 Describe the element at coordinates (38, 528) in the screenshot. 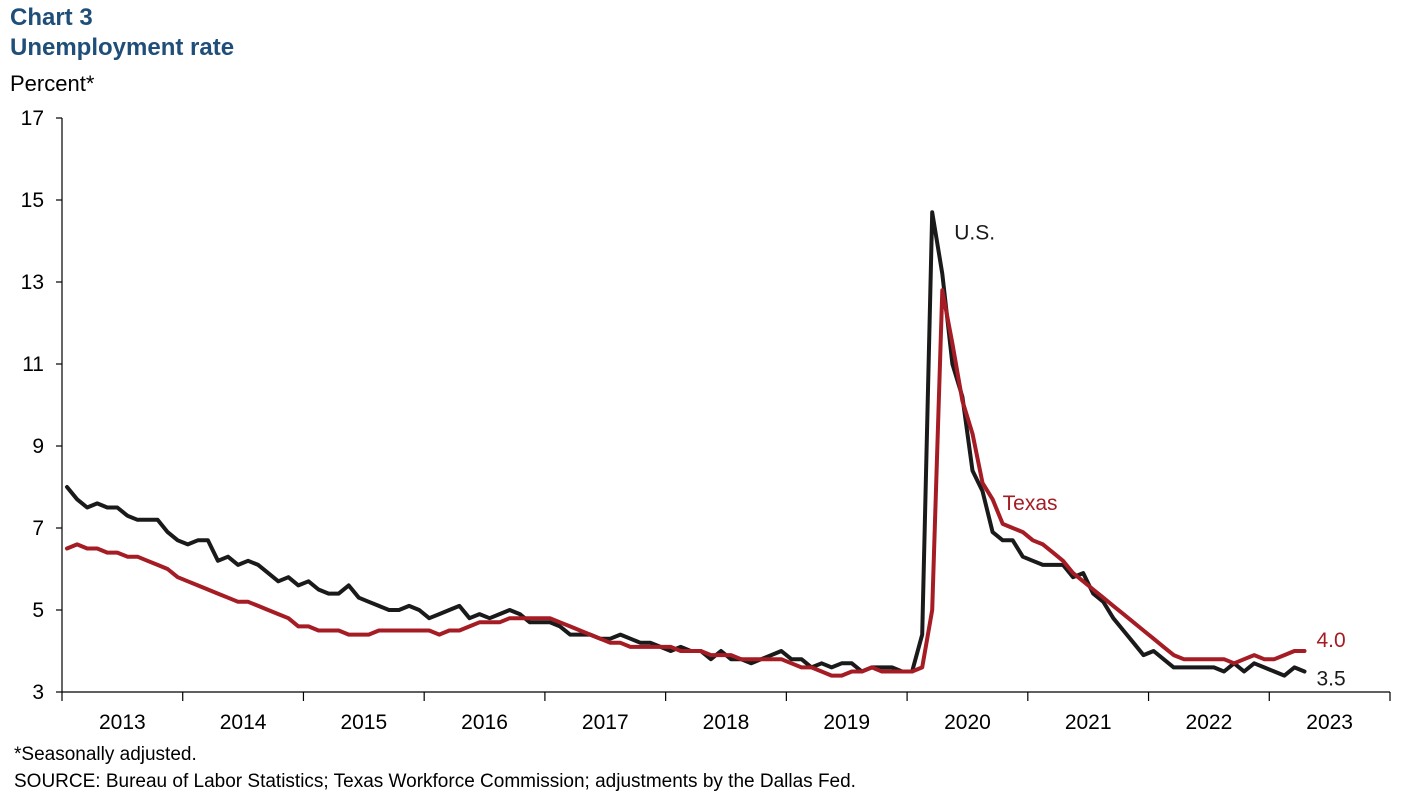

I see `y-tick-label: 7` at that location.